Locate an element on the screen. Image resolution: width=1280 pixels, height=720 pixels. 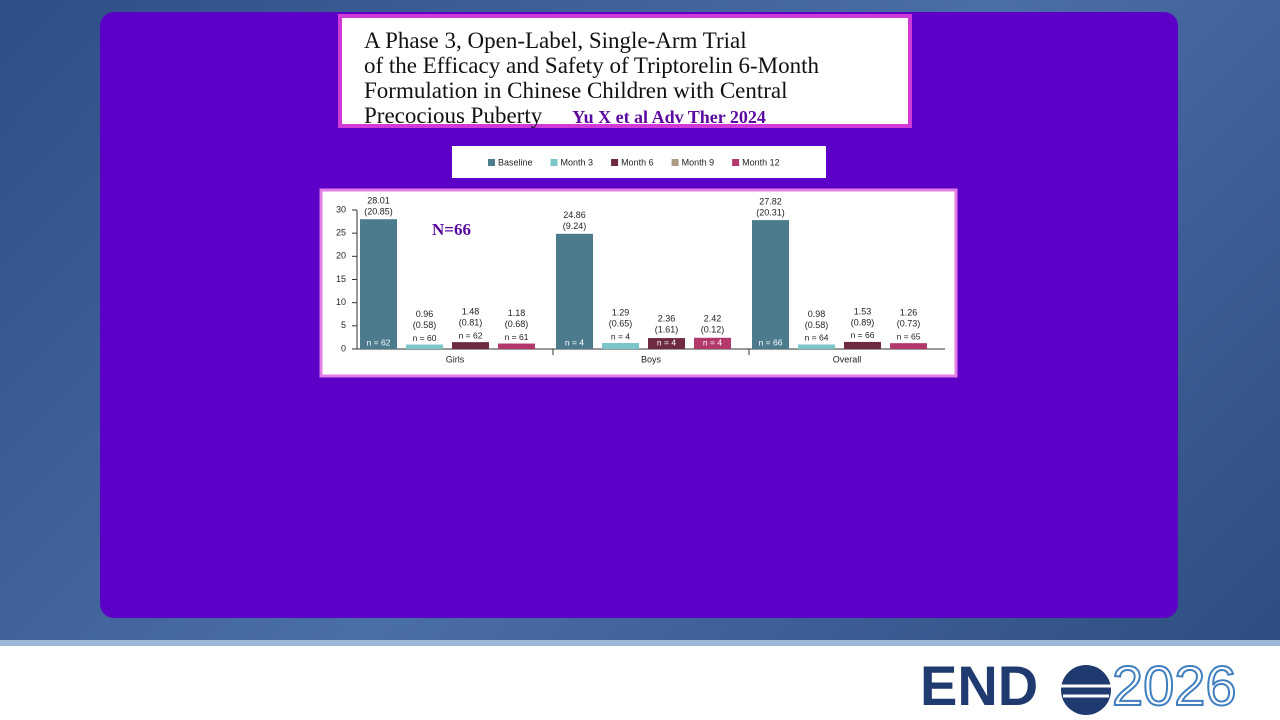
value-label: 24.86 is located at coordinates (574, 215).